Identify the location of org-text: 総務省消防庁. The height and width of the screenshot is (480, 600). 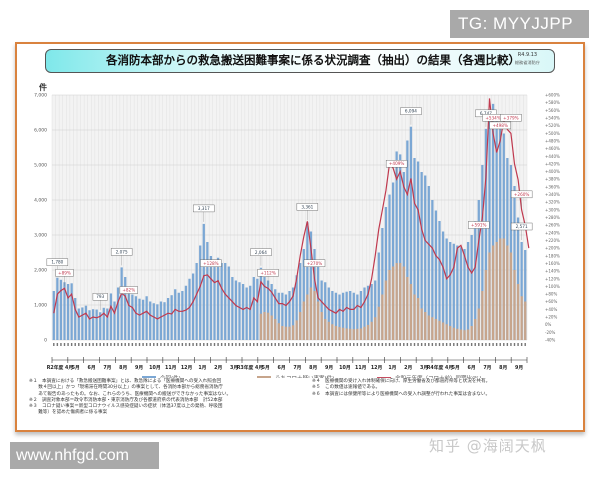
(527, 62).